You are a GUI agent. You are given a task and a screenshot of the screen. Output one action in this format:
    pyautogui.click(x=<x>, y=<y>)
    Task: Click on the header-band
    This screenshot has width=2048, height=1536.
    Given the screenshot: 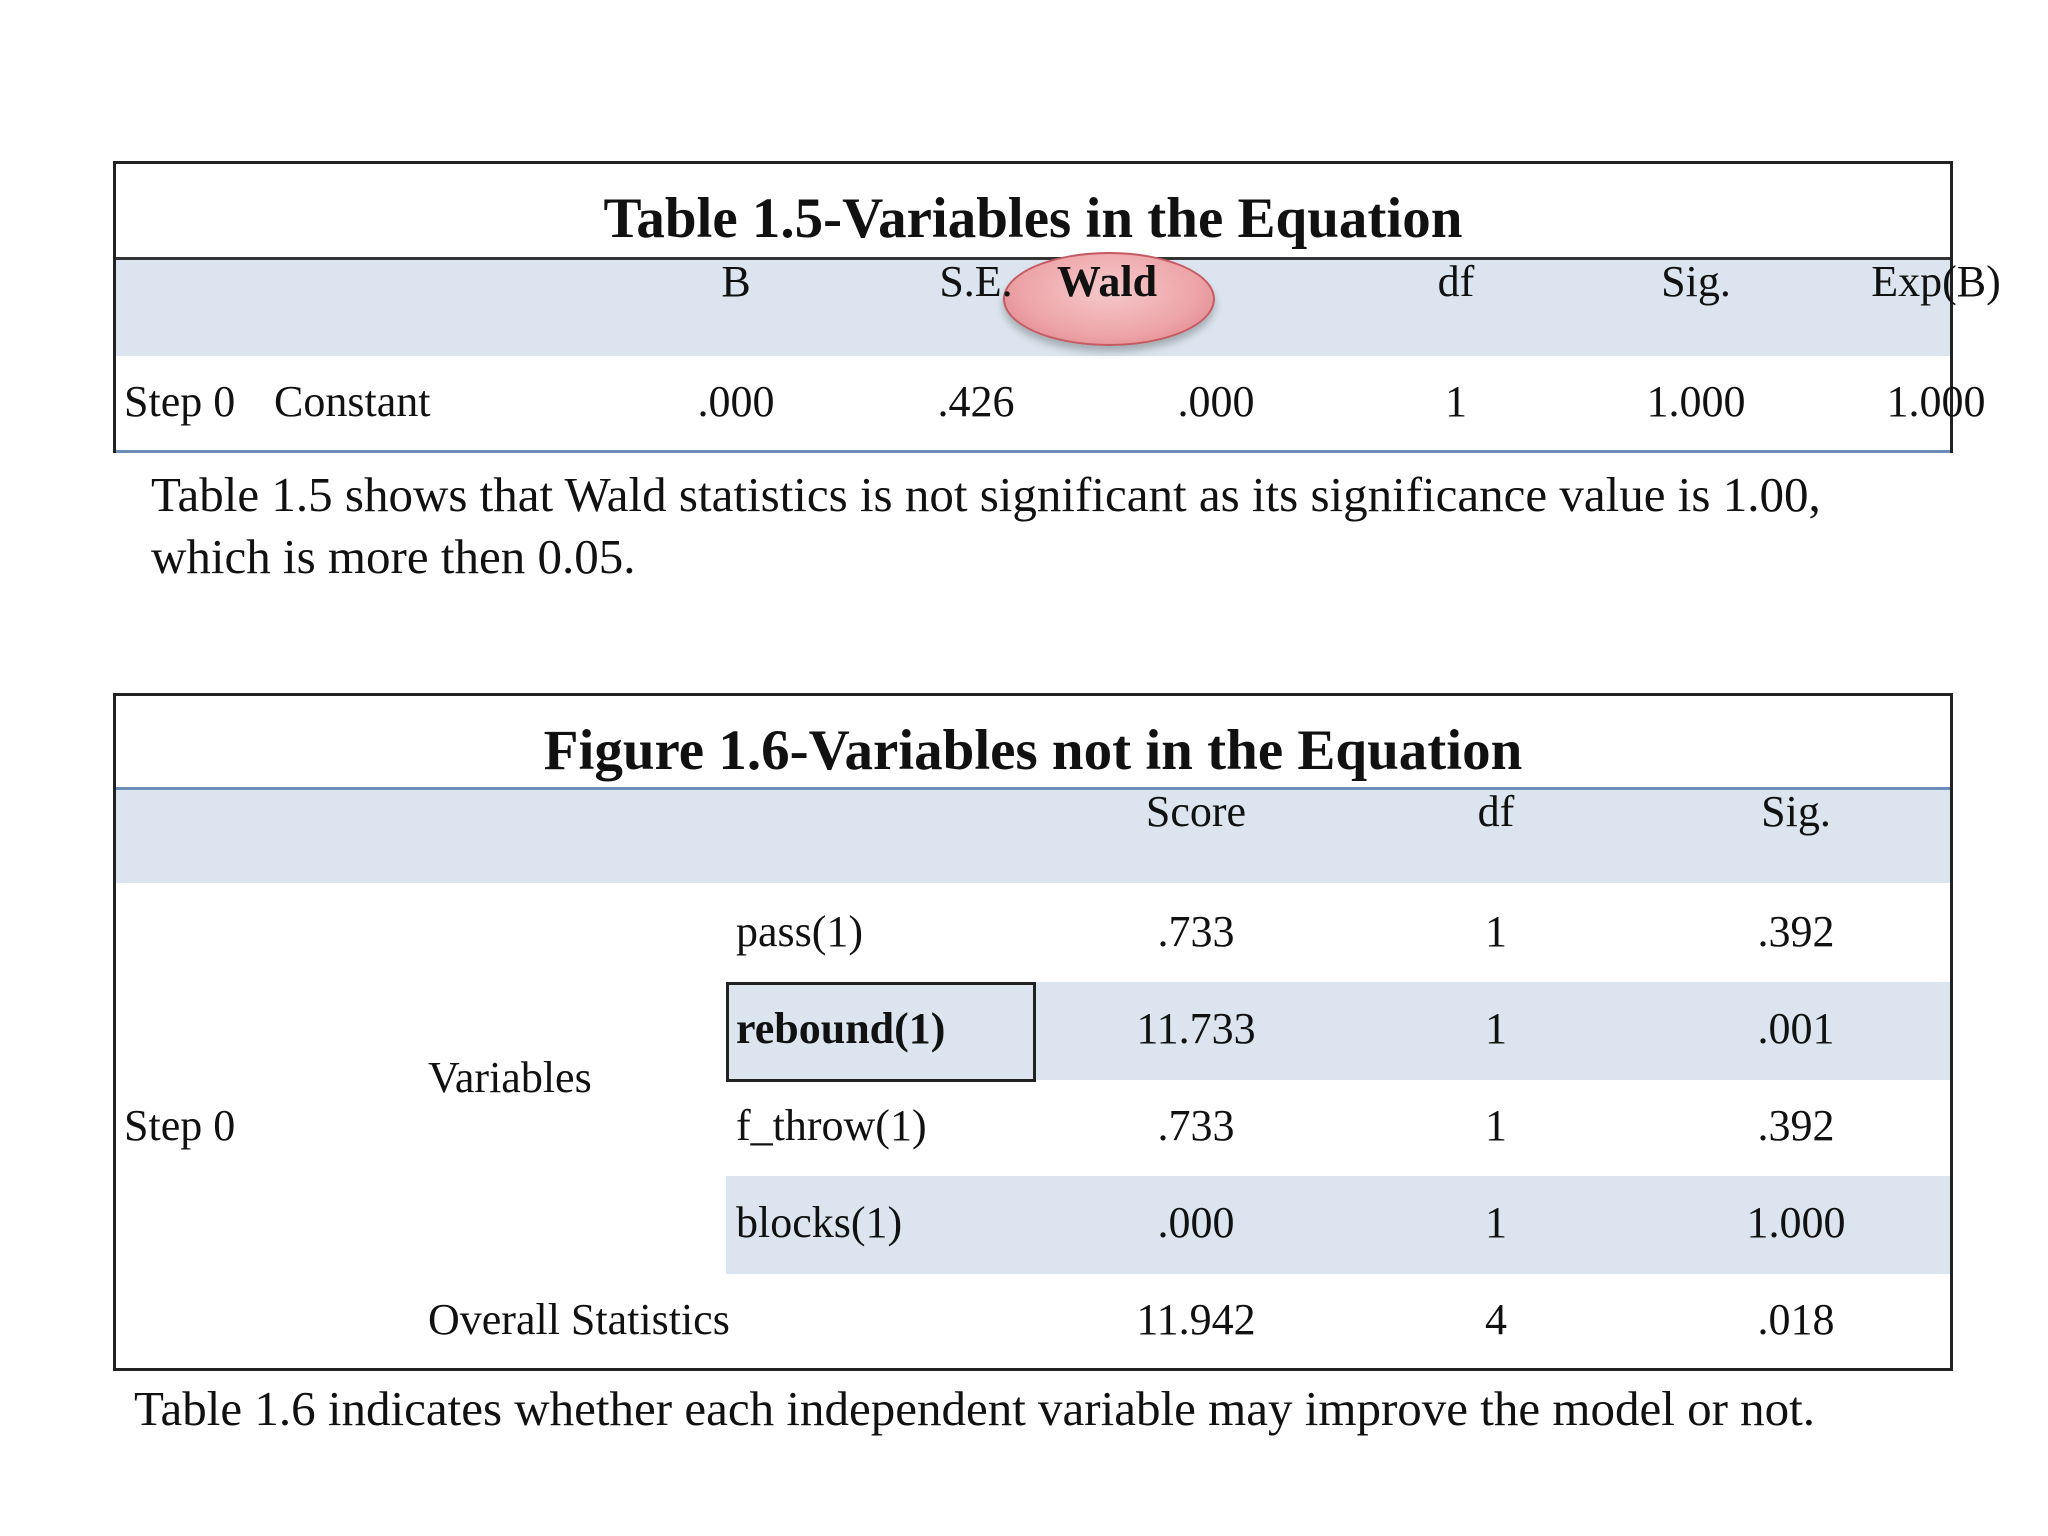 What is the action you would take?
    pyautogui.click(x=1033, y=836)
    